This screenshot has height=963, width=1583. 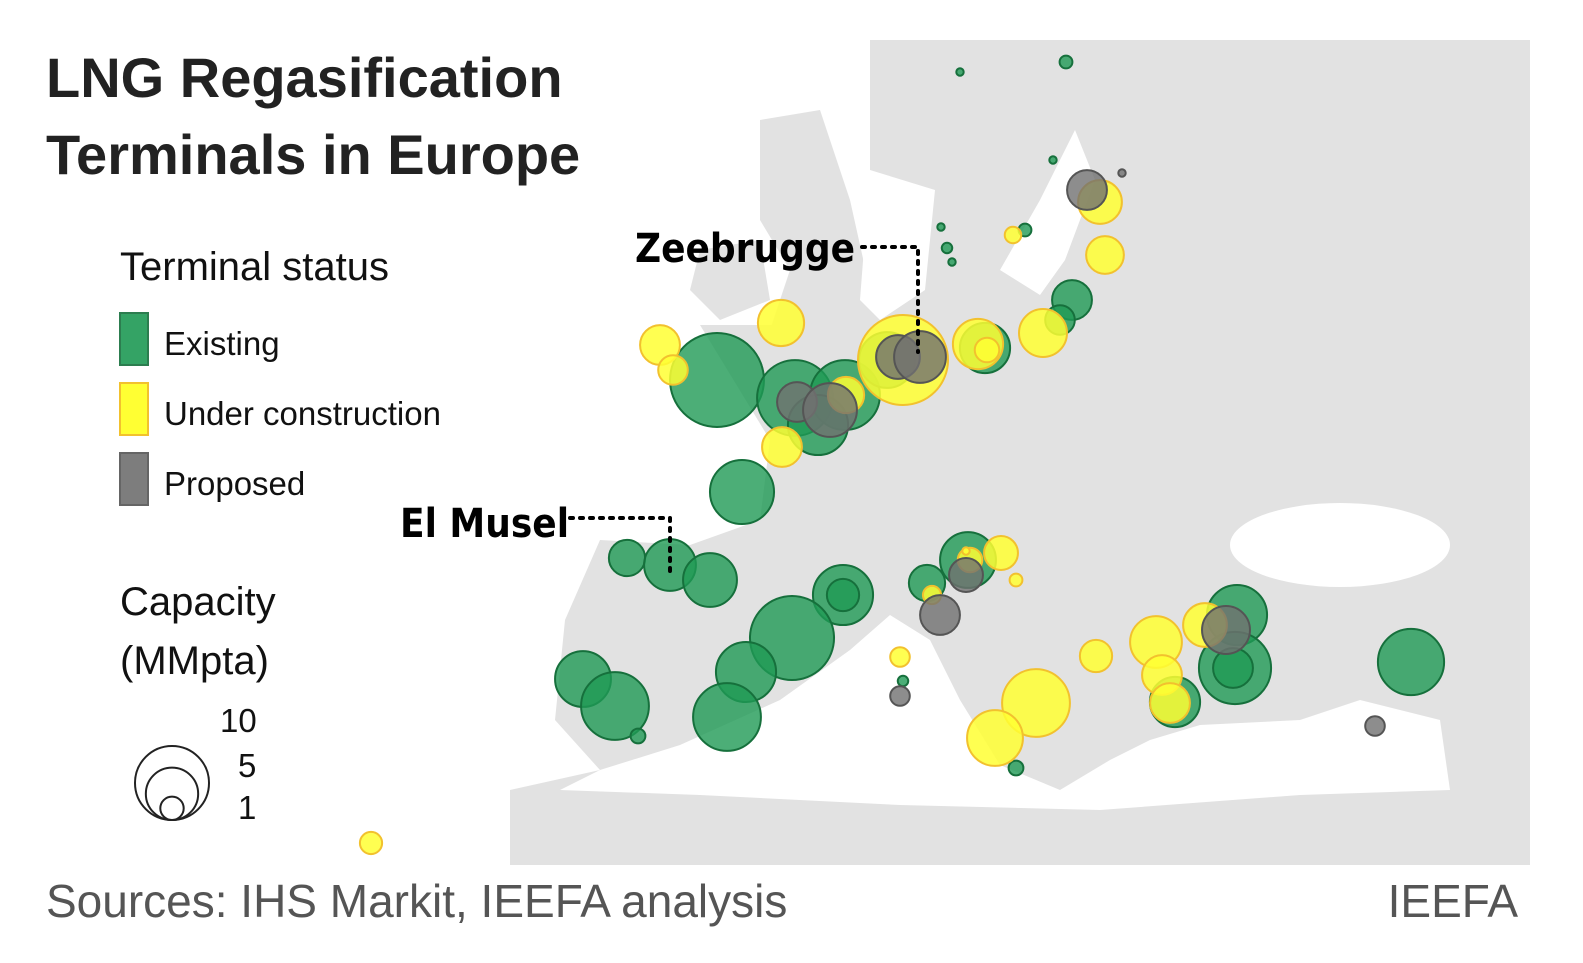 What do you see at coordinates (234, 483) in the screenshot?
I see `legend-label: Proposed` at bounding box center [234, 483].